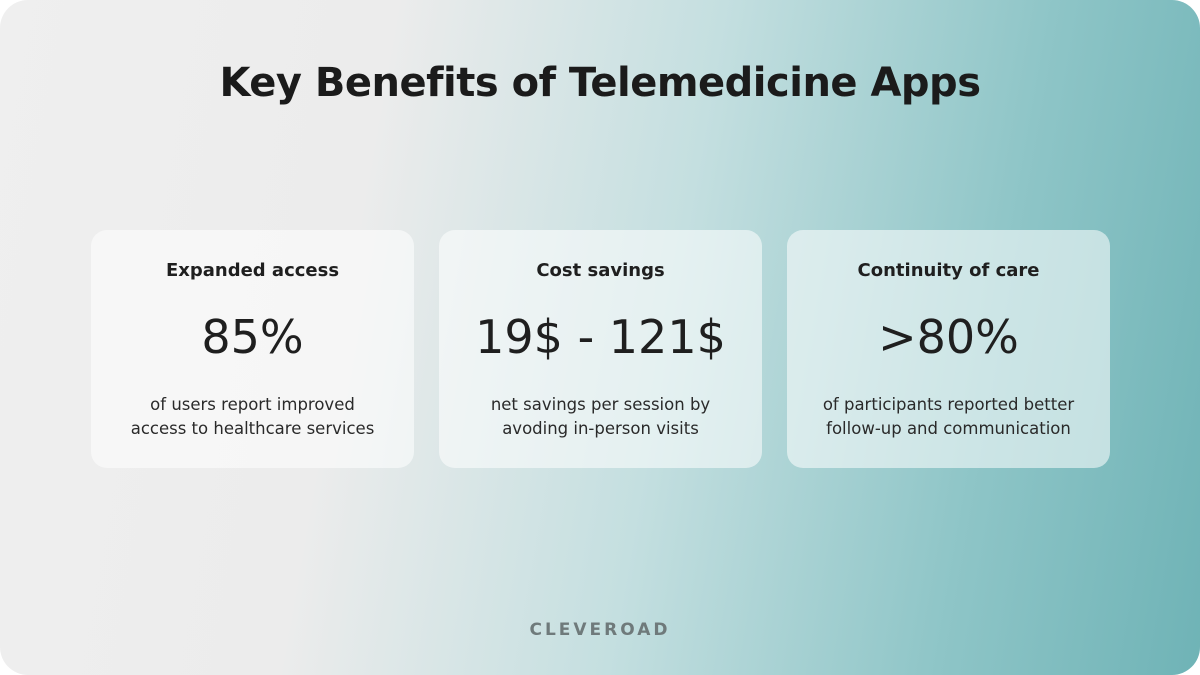  What do you see at coordinates (600, 428) in the screenshot?
I see `description-line: avoding in-person visits` at bounding box center [600, 428].